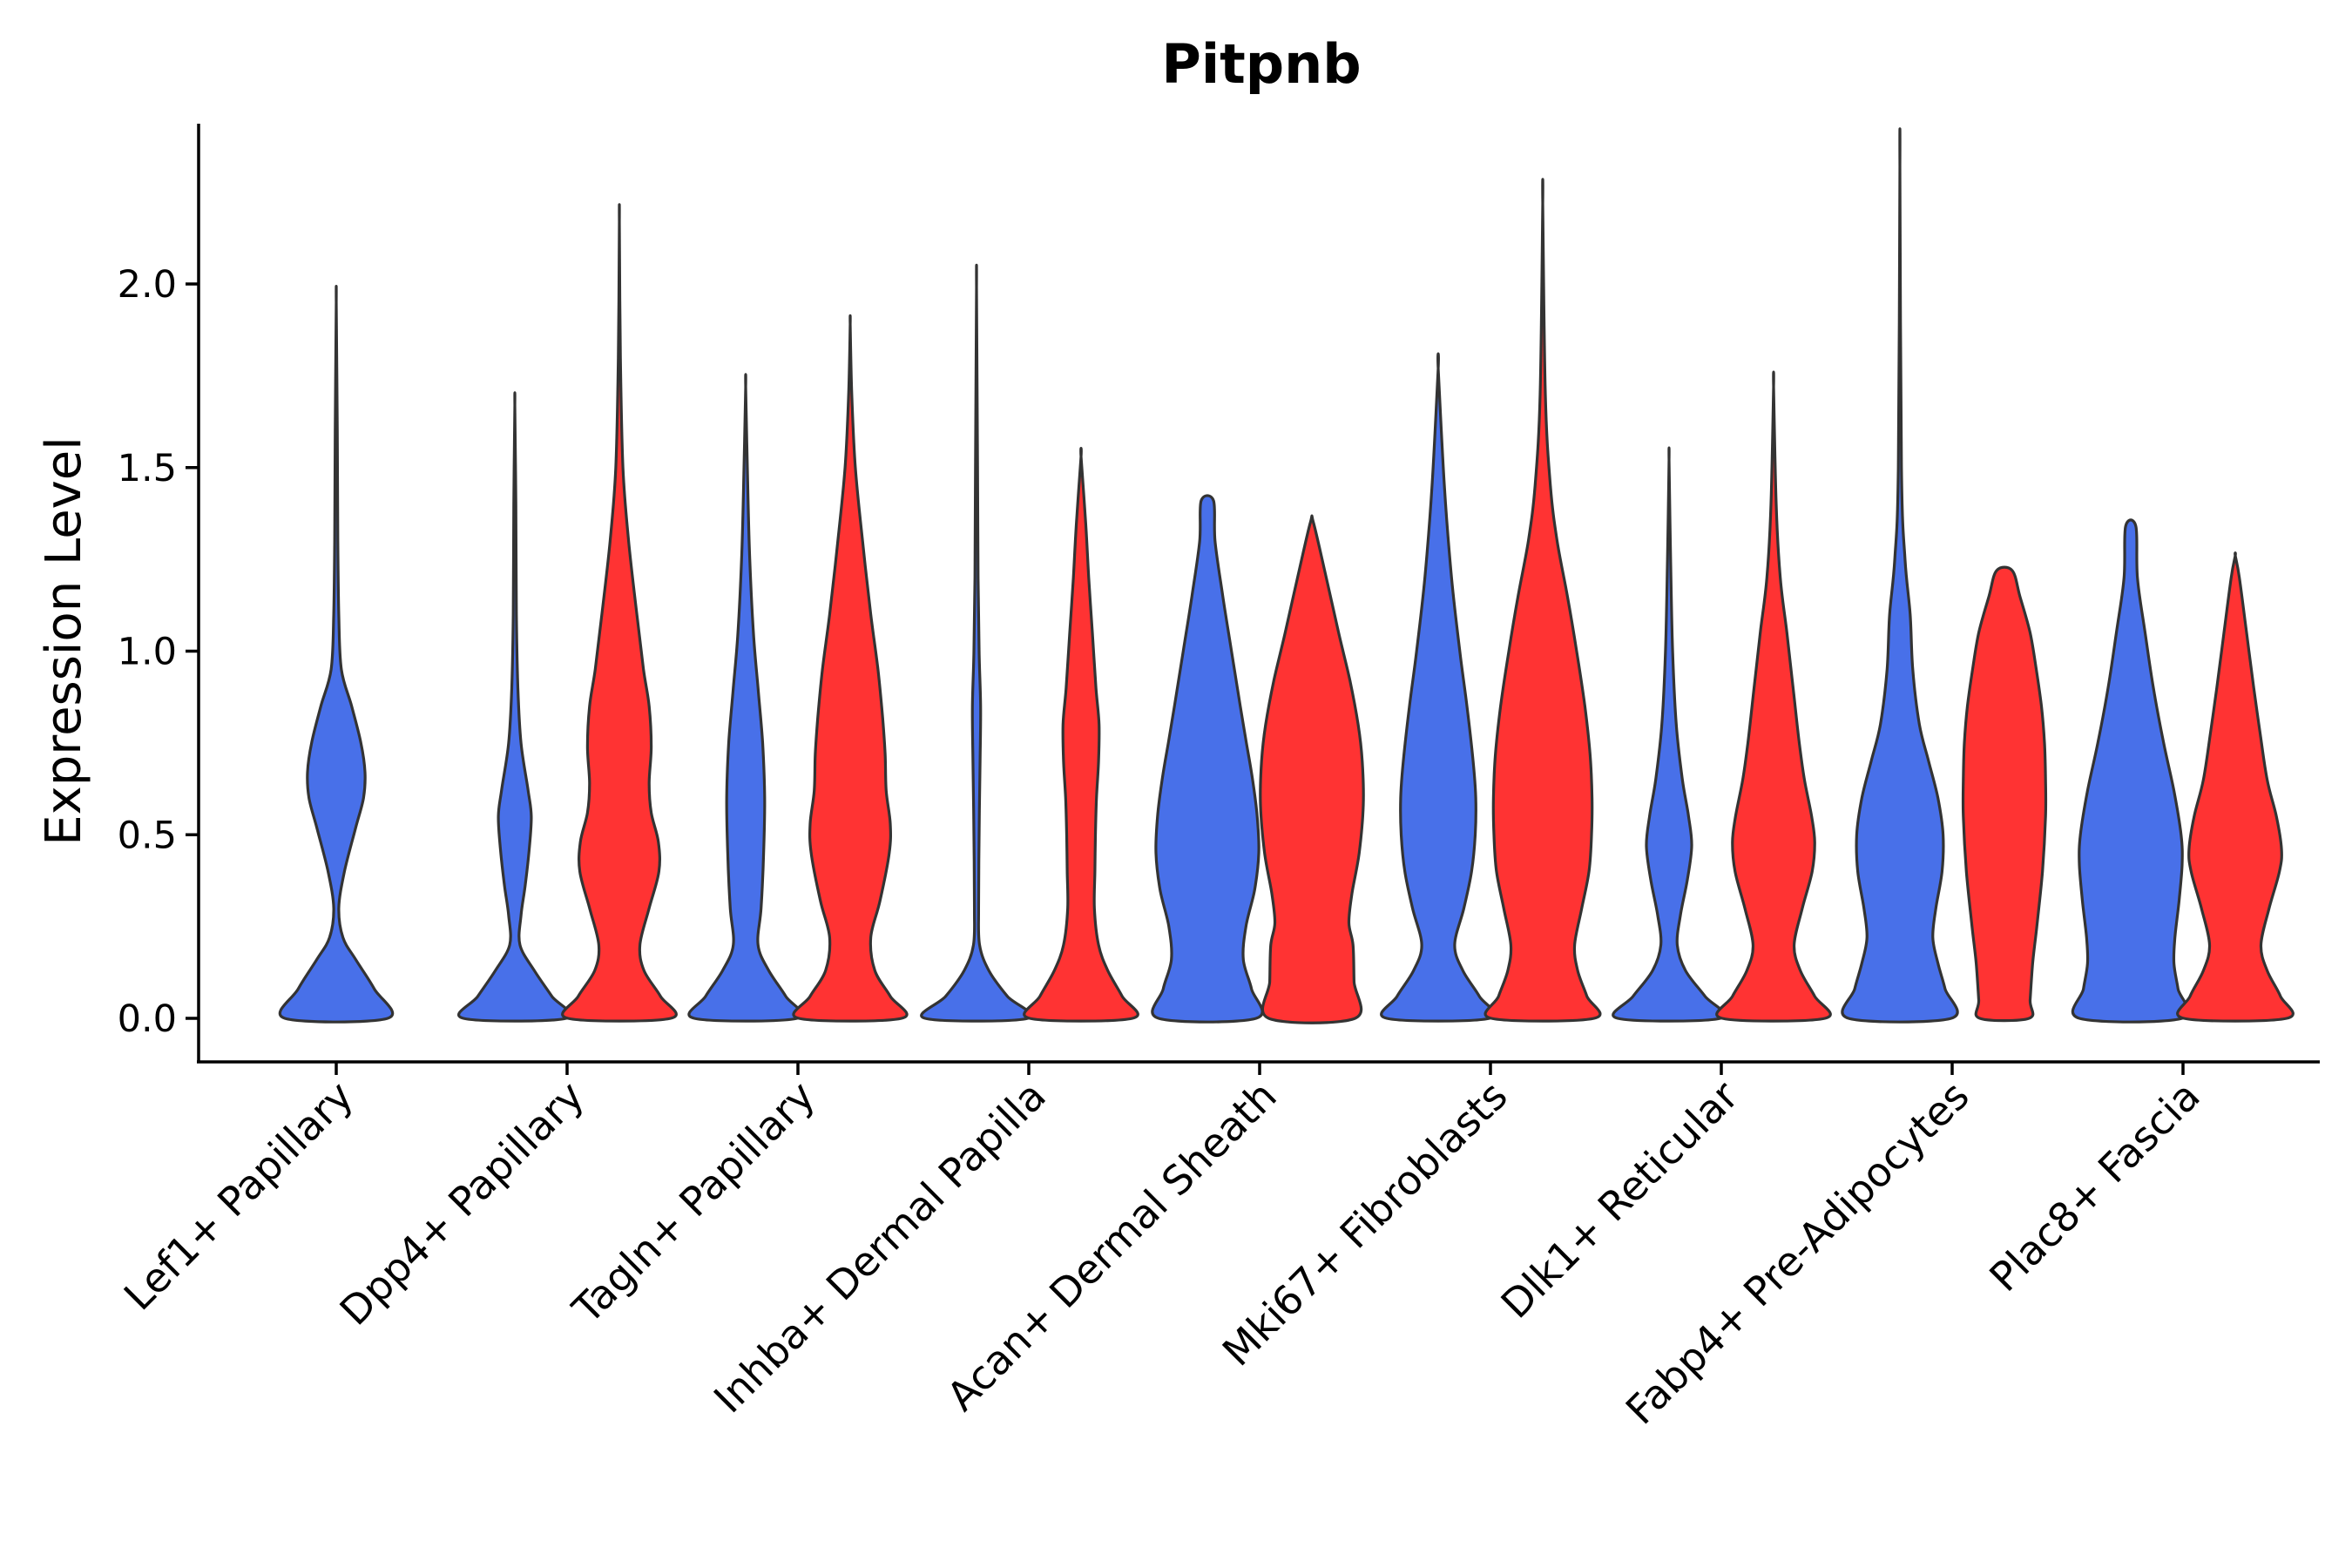 The width and height of the screenshot is (2352, 1568). I want to click on y-tick-label: 1.5, so click(147, 469).